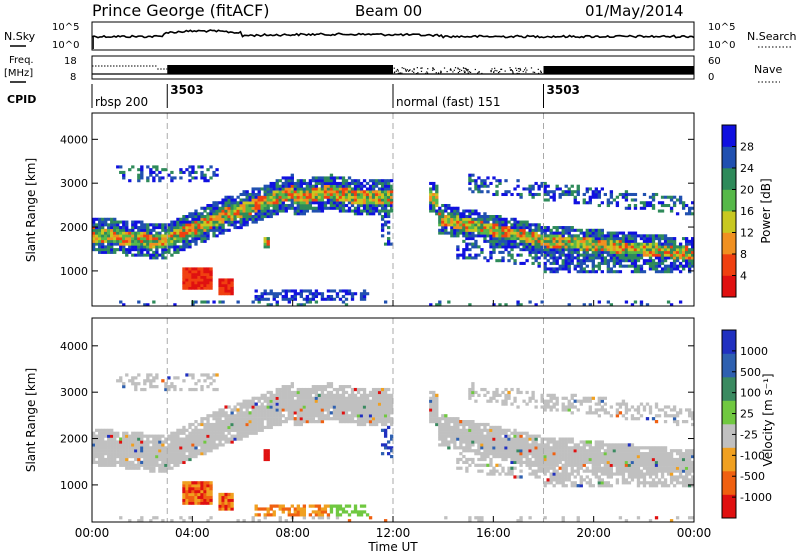  Describe the element at coordinates (729, 222) in the screenshot. I see `colorbar-swatch` at that location.